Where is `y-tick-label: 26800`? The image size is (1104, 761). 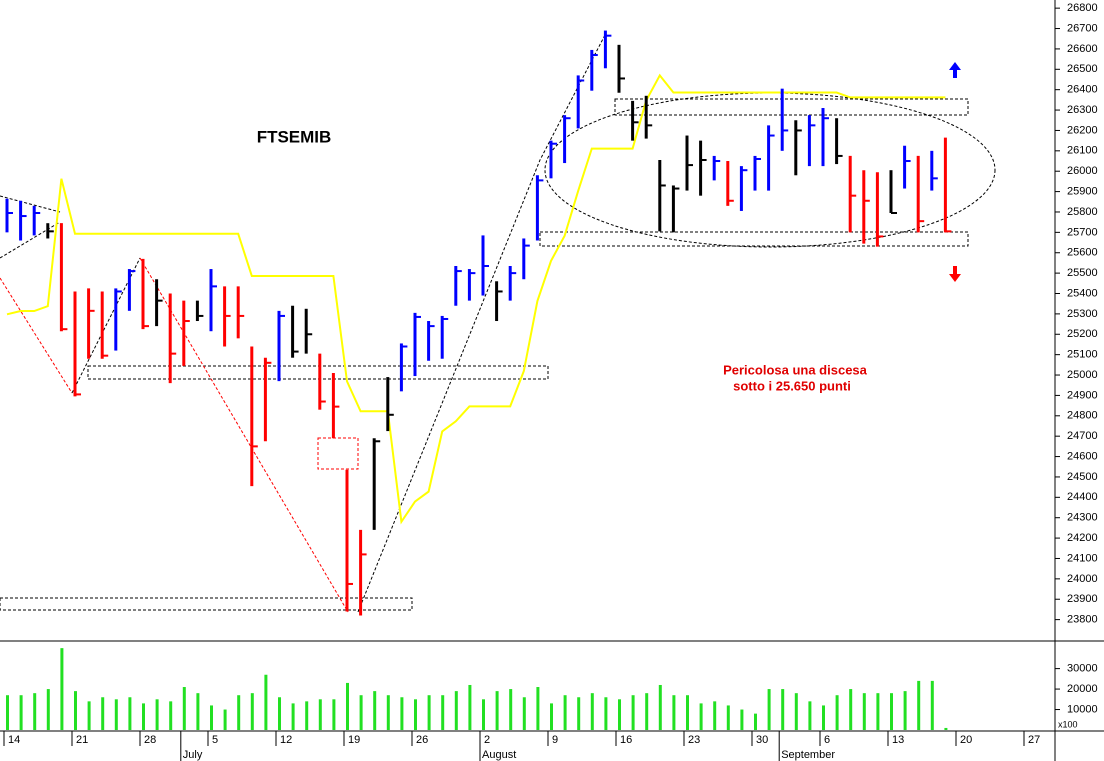 y-tick-label: 26800 is located at coordinates (1082, 8).